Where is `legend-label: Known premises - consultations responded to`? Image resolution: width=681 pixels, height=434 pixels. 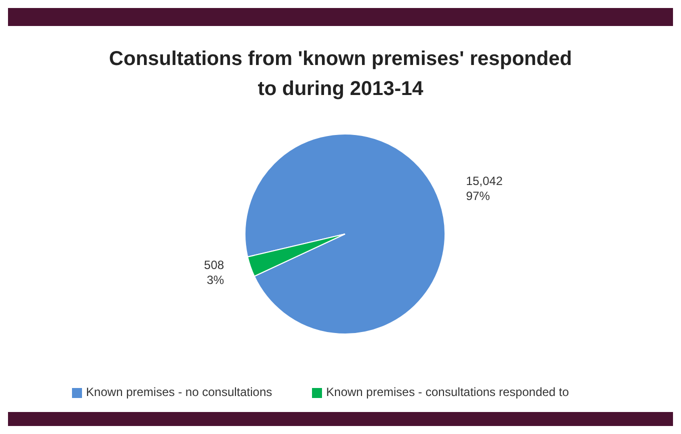 legend-label: Known premises - consultations responded to is located at coordinates (447, 392).